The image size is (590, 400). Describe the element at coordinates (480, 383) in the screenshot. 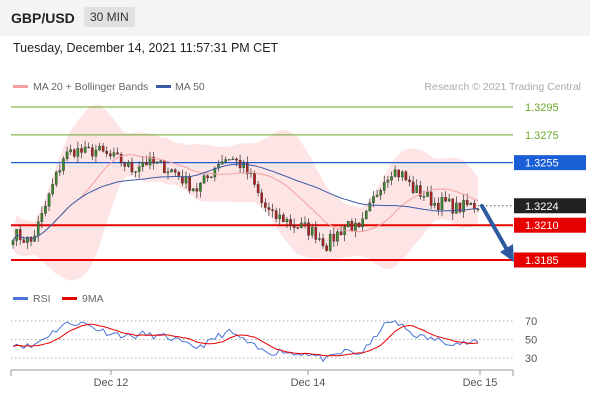

I see `x-tick-label-dec-15: Dec 15` at that location.